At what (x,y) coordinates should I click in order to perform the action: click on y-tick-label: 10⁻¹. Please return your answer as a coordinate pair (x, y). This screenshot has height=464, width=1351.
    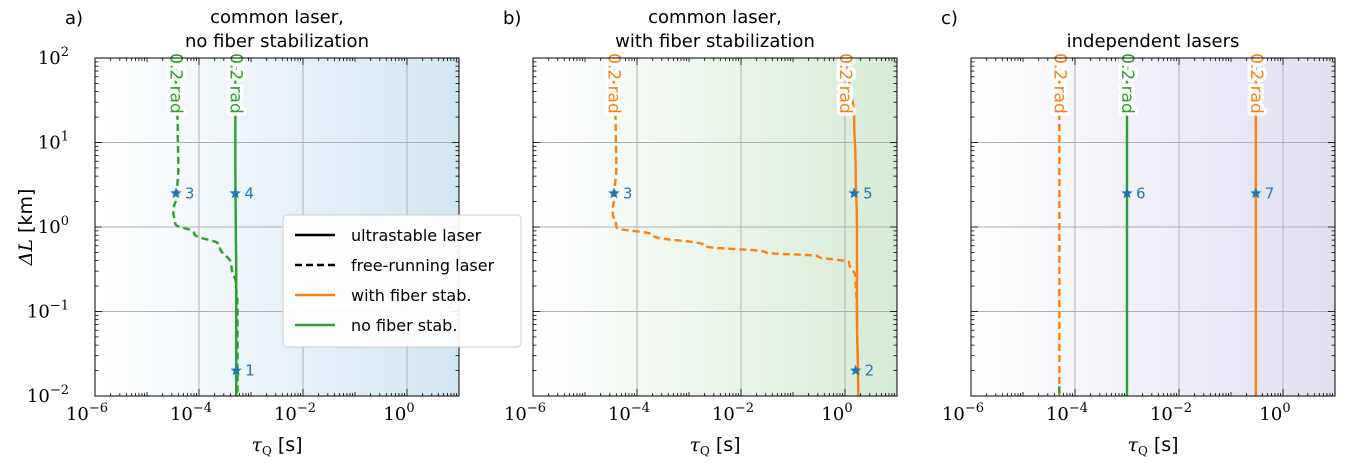
    Looking at the image, I should click on (48, 311).